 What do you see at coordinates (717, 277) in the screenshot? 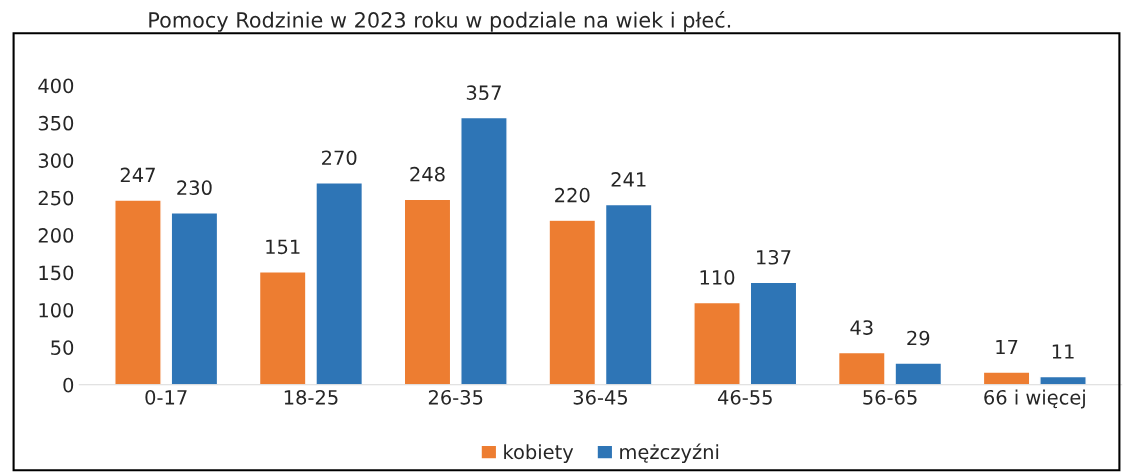
I see `data-label: 110` at bounding box center [717, 277].